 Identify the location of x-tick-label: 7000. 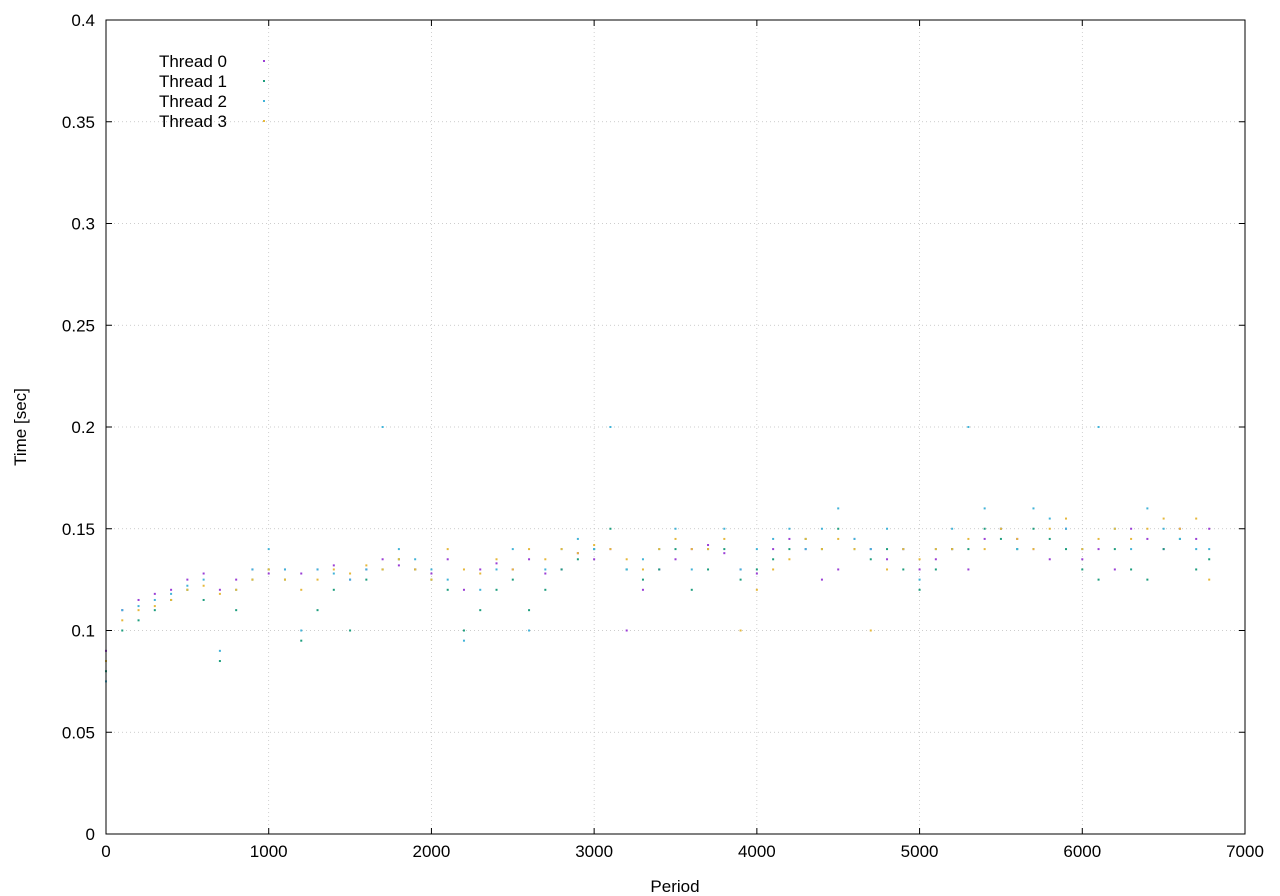
(1245, 851).